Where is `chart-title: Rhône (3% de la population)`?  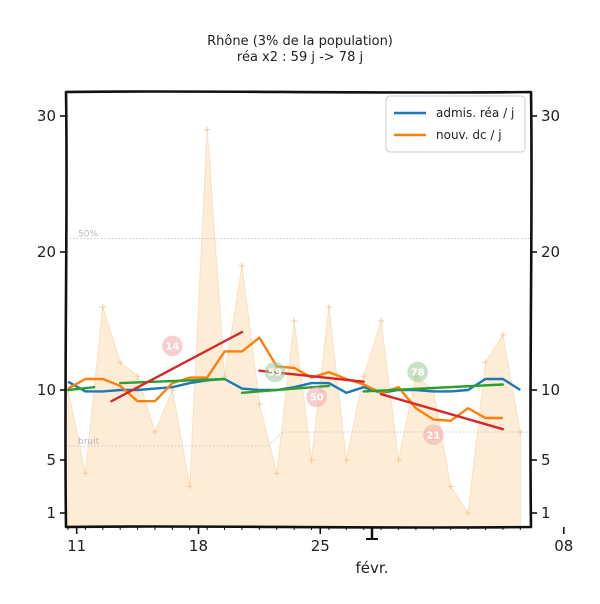
chart-title: Rhône (3% de la population) is located at coordinates (300, 41).